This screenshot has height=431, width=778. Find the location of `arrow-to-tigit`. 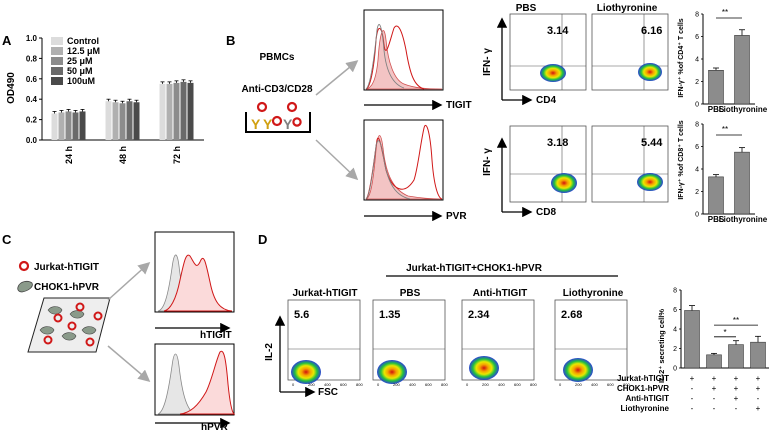

arrow-to-tigit is located at coordinates (337, 78).